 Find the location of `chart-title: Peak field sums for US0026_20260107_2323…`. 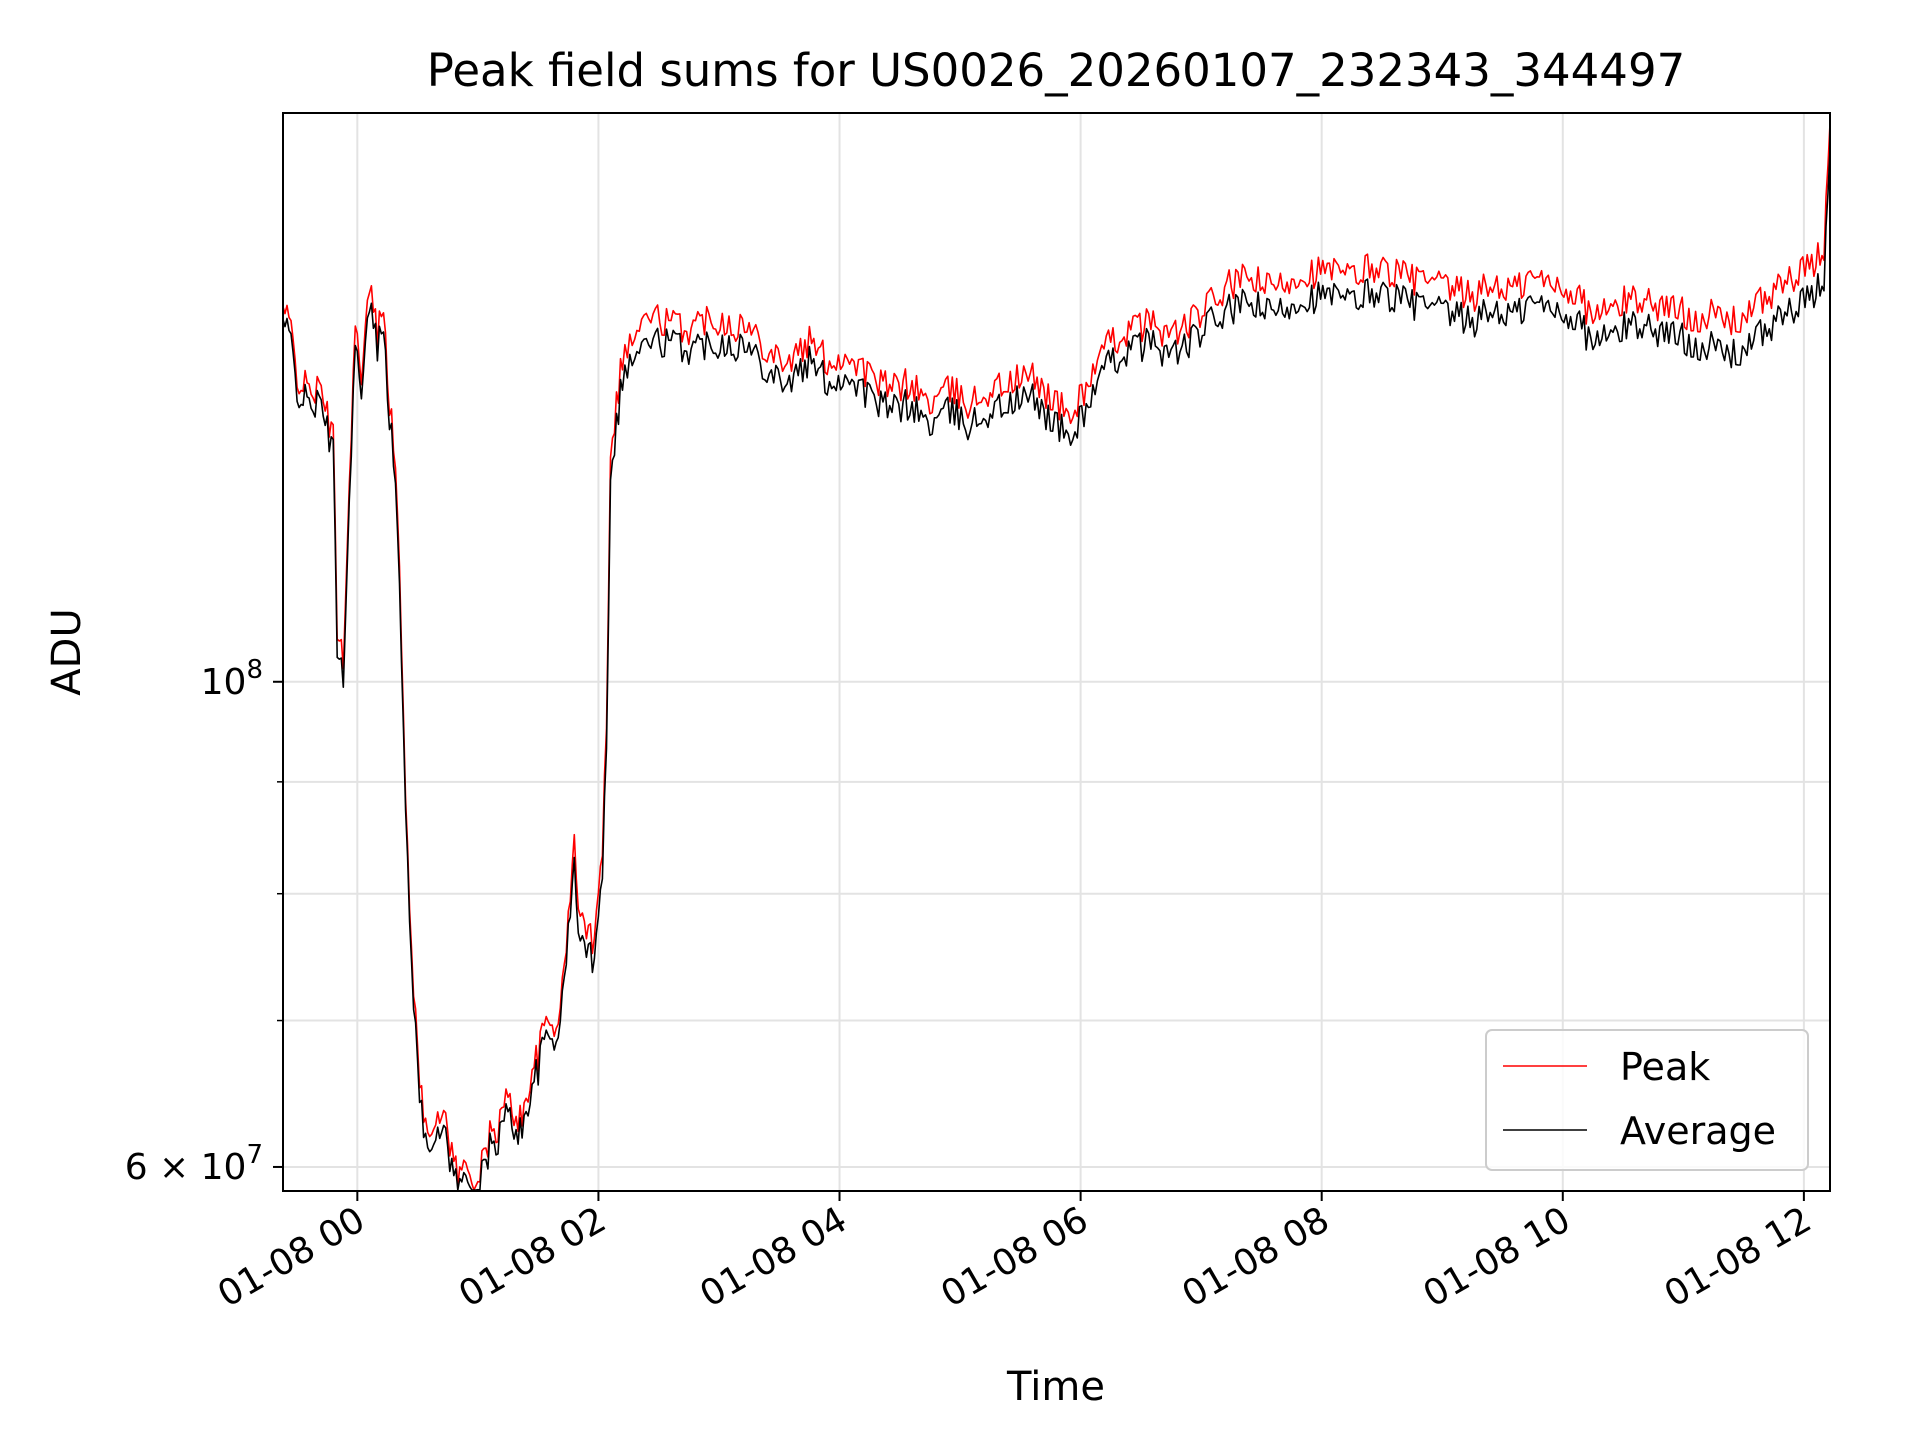

chart-title: Peak field sums for US0026_20260107_2323… is located at coordinates (1056, 70).